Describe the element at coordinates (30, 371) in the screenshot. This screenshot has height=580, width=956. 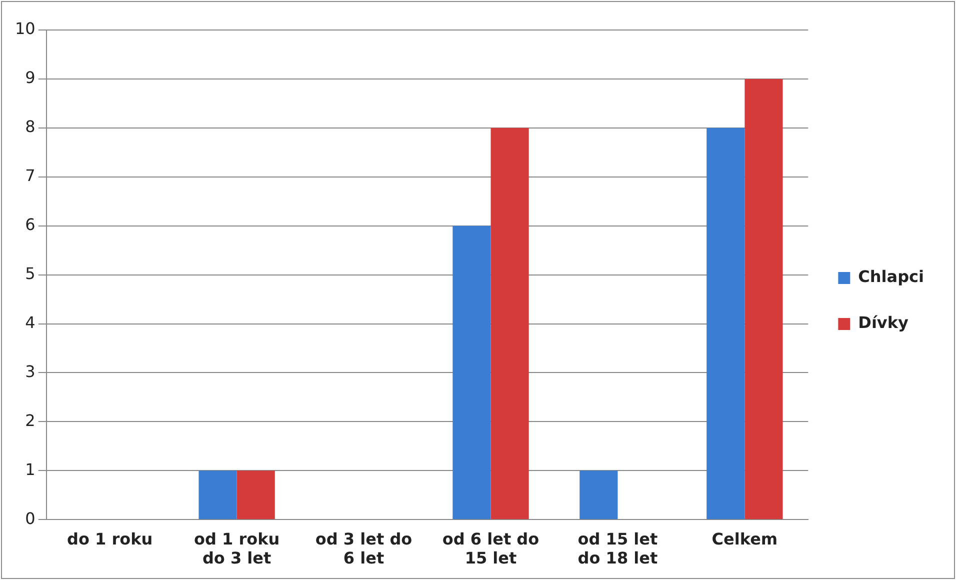
I see `y-tick-label: 3` at that location.